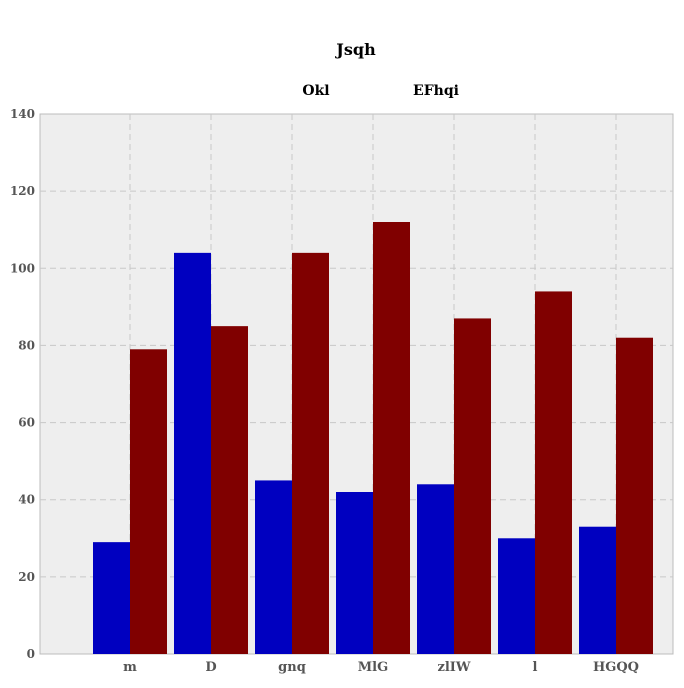 The image size is (684, 688). I want to click on y-axis: 0 20 40 60 80 100 120 140, so click(22, 384).